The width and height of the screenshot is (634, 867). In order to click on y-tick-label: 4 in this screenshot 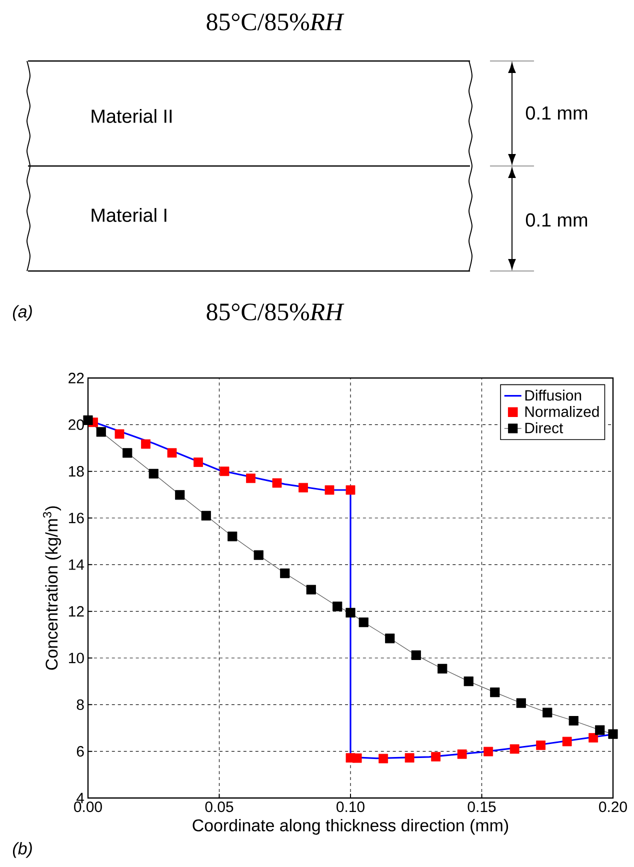, I will do `click(80, 798)`.